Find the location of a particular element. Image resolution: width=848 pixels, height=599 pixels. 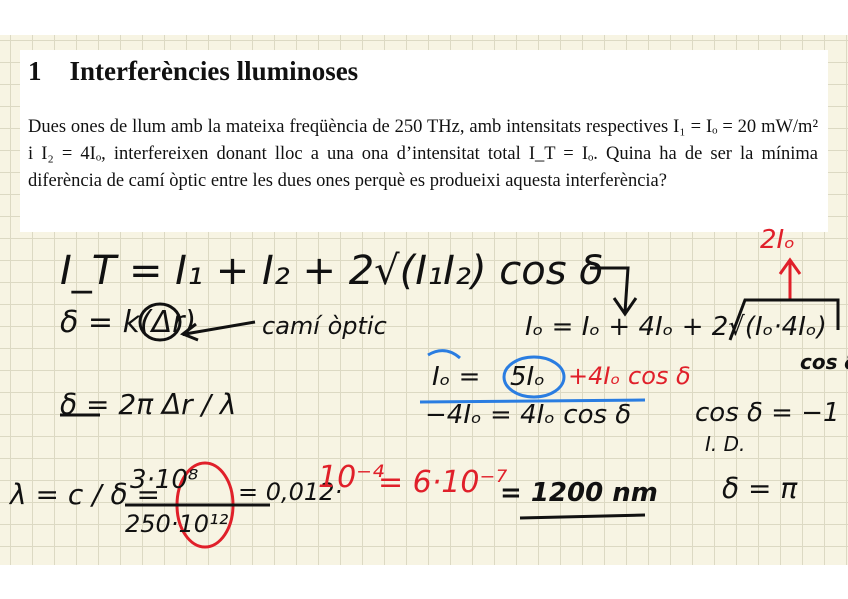

sqrt-sign is located at coordinates (784, 319).